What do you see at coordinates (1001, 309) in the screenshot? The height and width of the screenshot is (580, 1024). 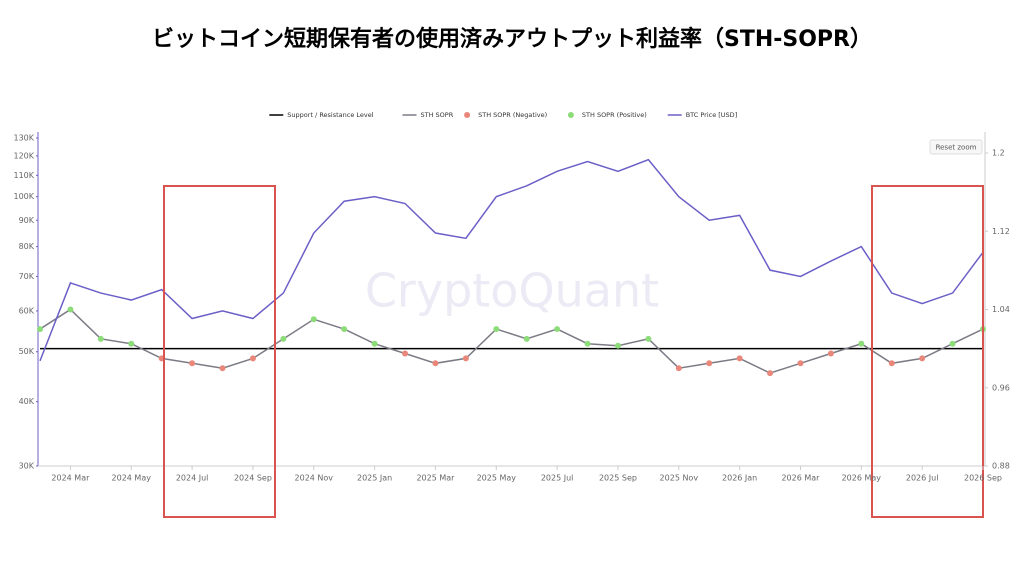 I see `y2-tick-label: 1.04` at bounding box center [1001, 309].